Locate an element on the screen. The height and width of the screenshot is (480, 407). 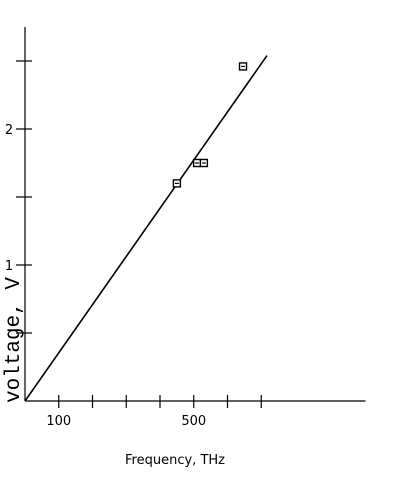
y-tick-label: 2 is located at coordinates (9, 130).